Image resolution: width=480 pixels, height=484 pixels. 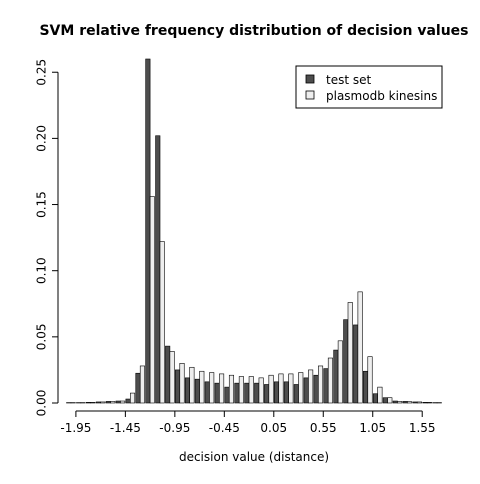 What do you see at coordinates (273, 428) in the screenshot?
I see `x-tick-label-4: 0.05` at bounding box center [273, 428].